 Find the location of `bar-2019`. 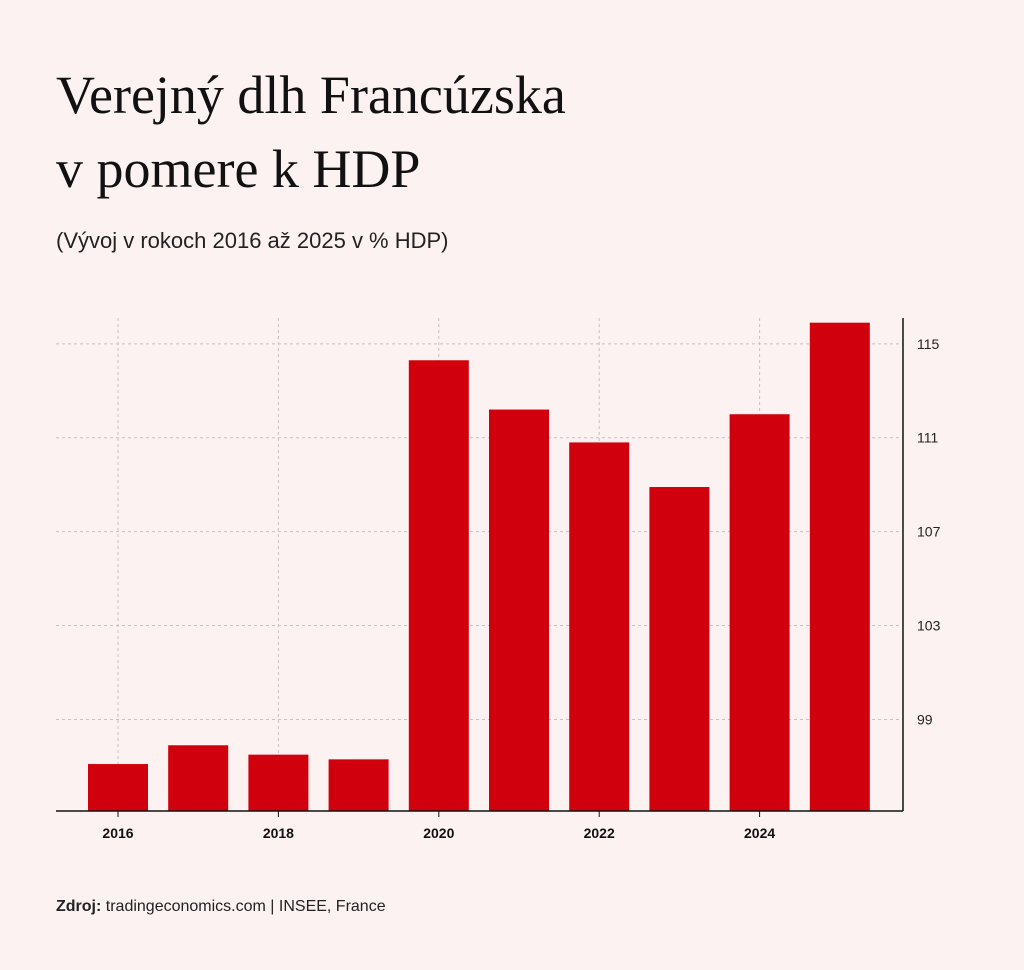

bar-2019 is located at coordinates (358, 785).